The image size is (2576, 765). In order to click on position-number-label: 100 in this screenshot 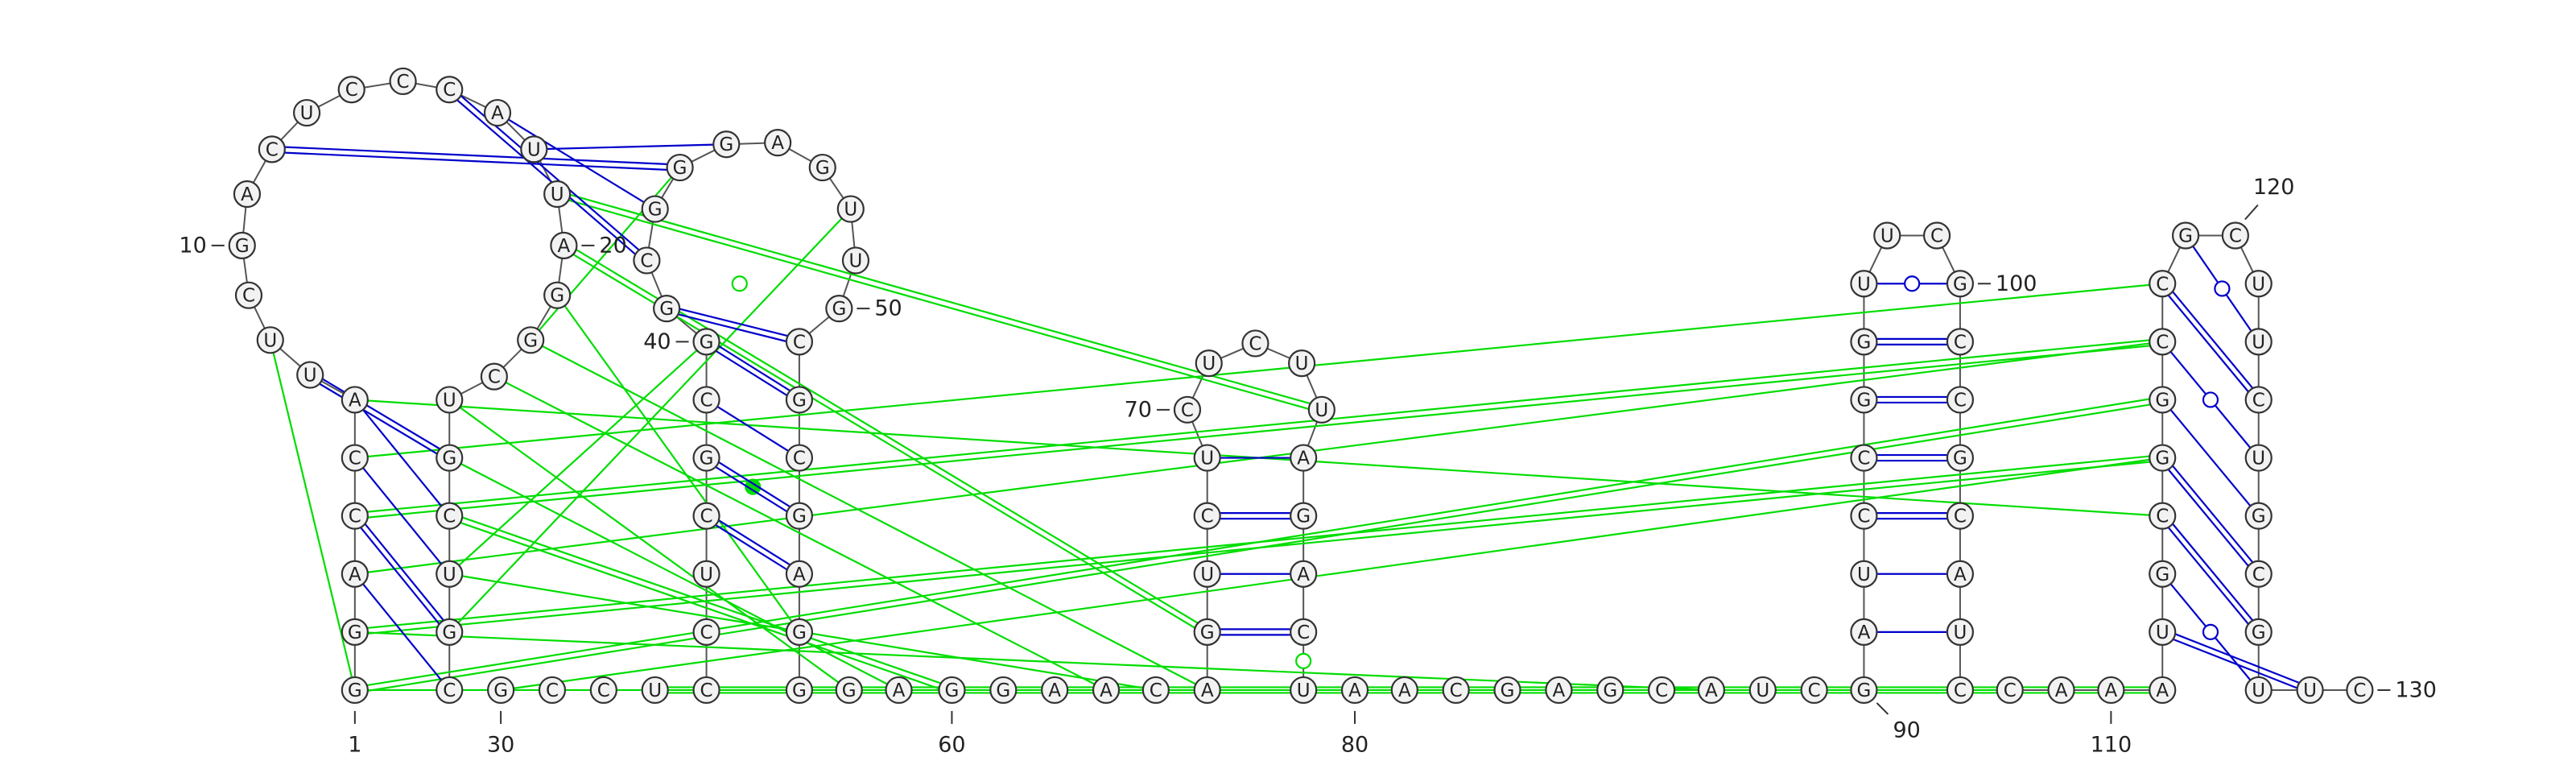, I will do `click(2016, 283)`.